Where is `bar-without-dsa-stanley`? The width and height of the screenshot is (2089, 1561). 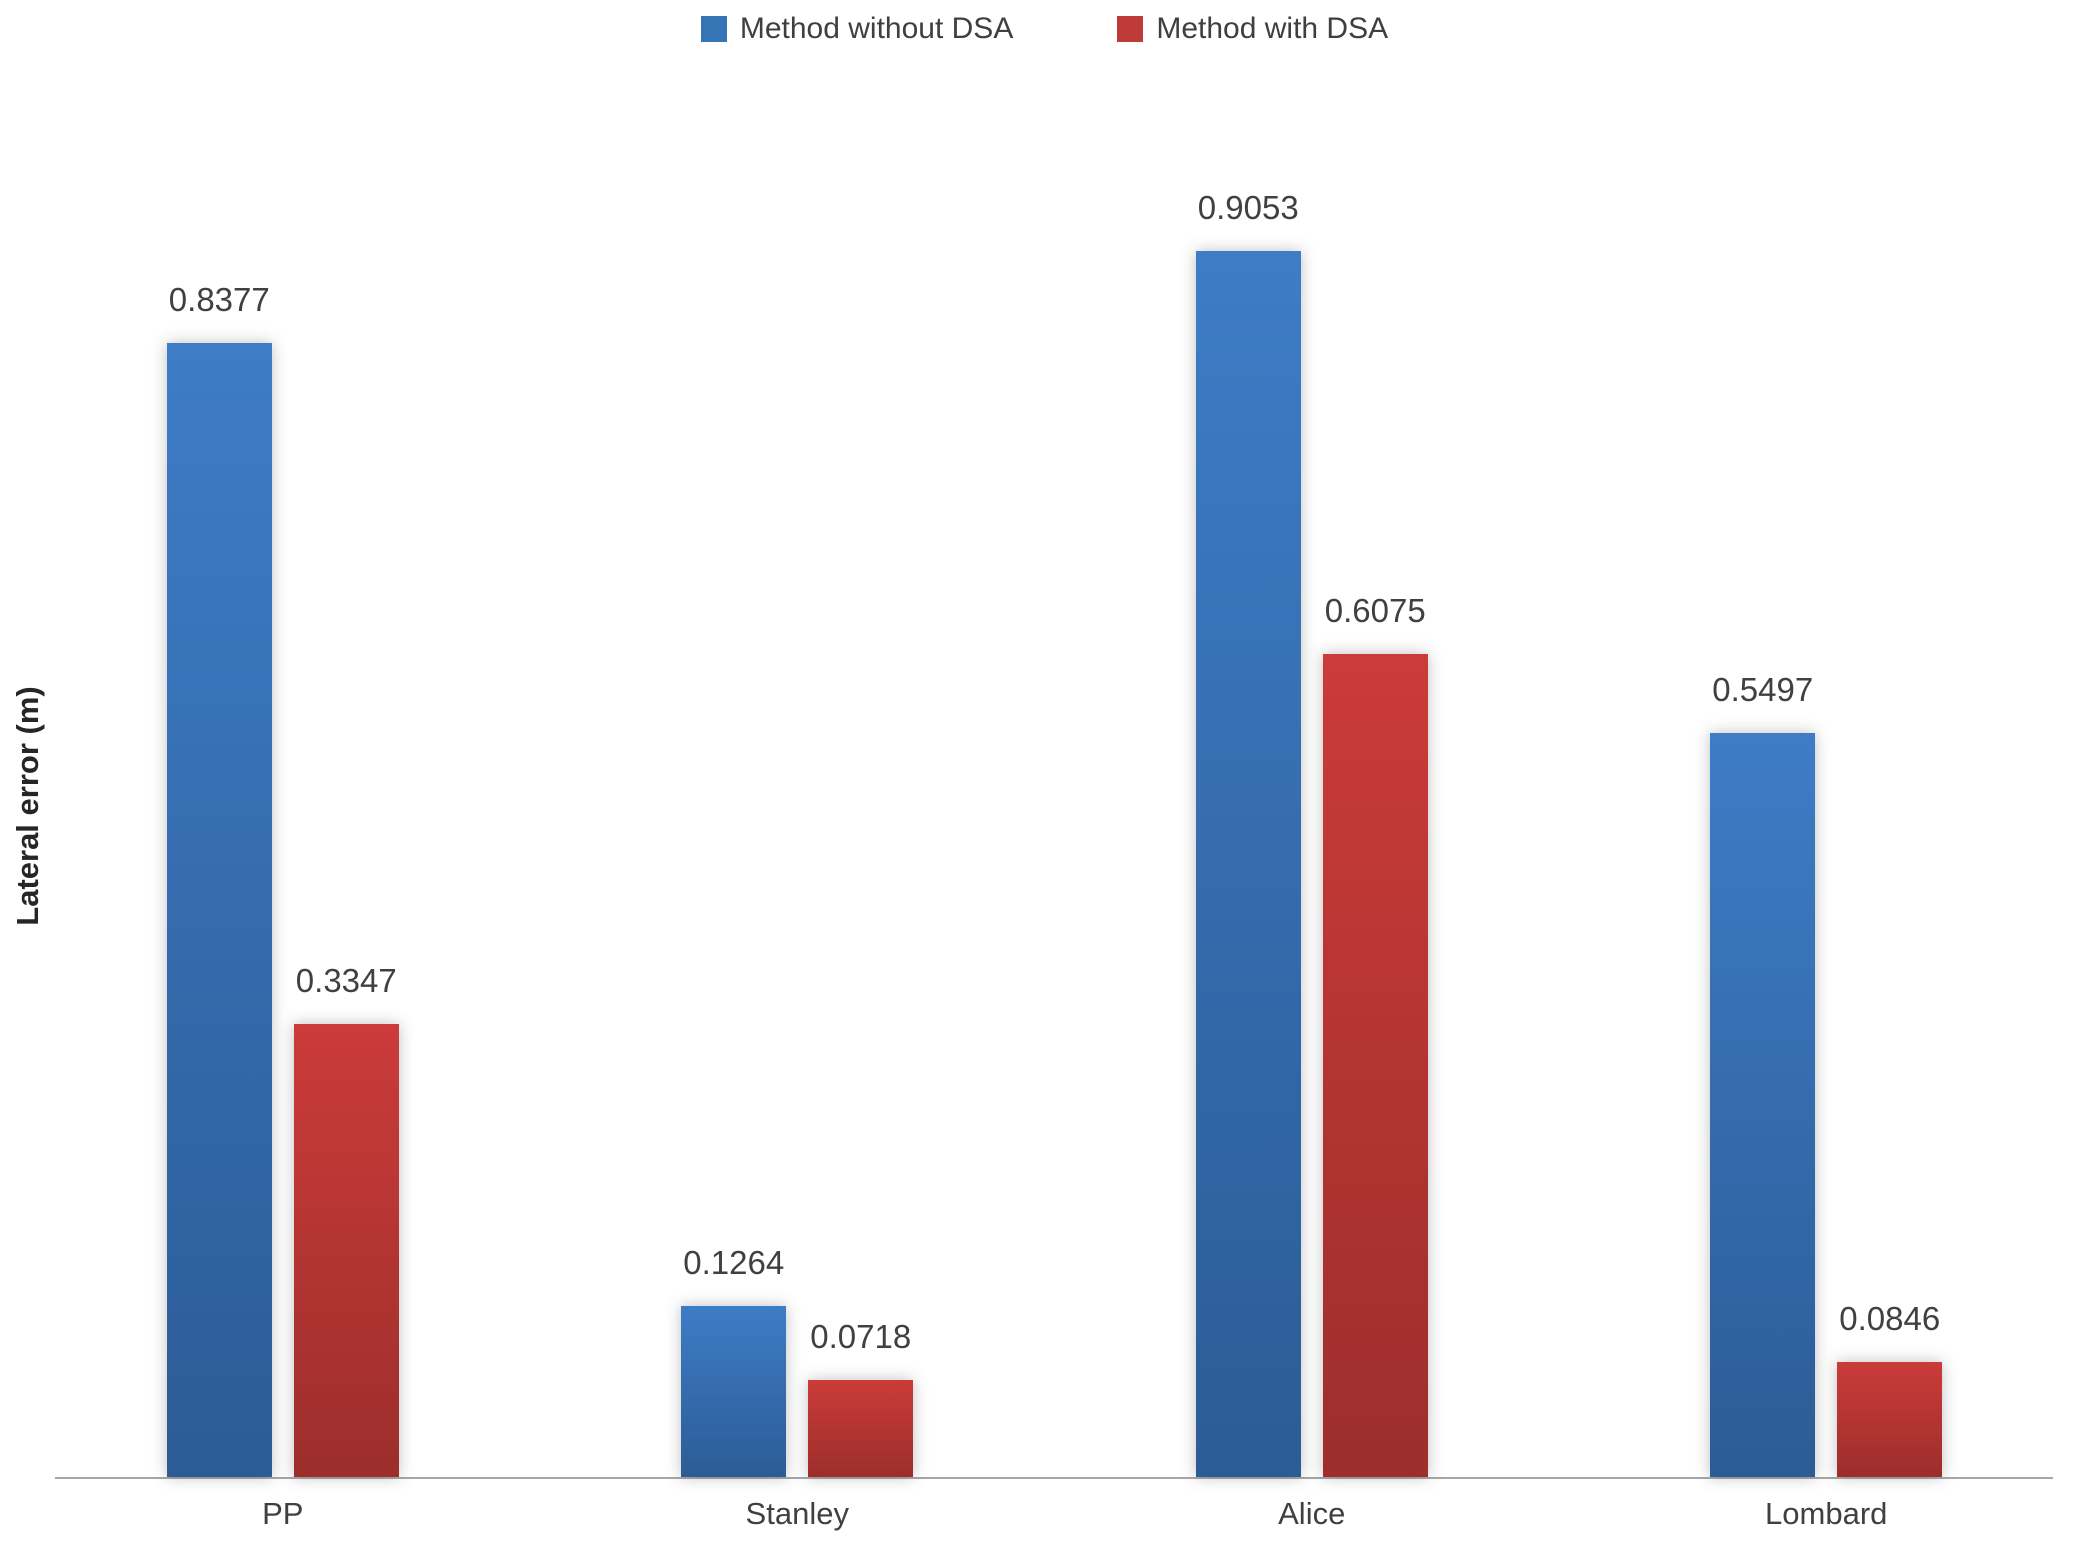 bar-without-dsa-stanley is located at coordinates (734, 1391).